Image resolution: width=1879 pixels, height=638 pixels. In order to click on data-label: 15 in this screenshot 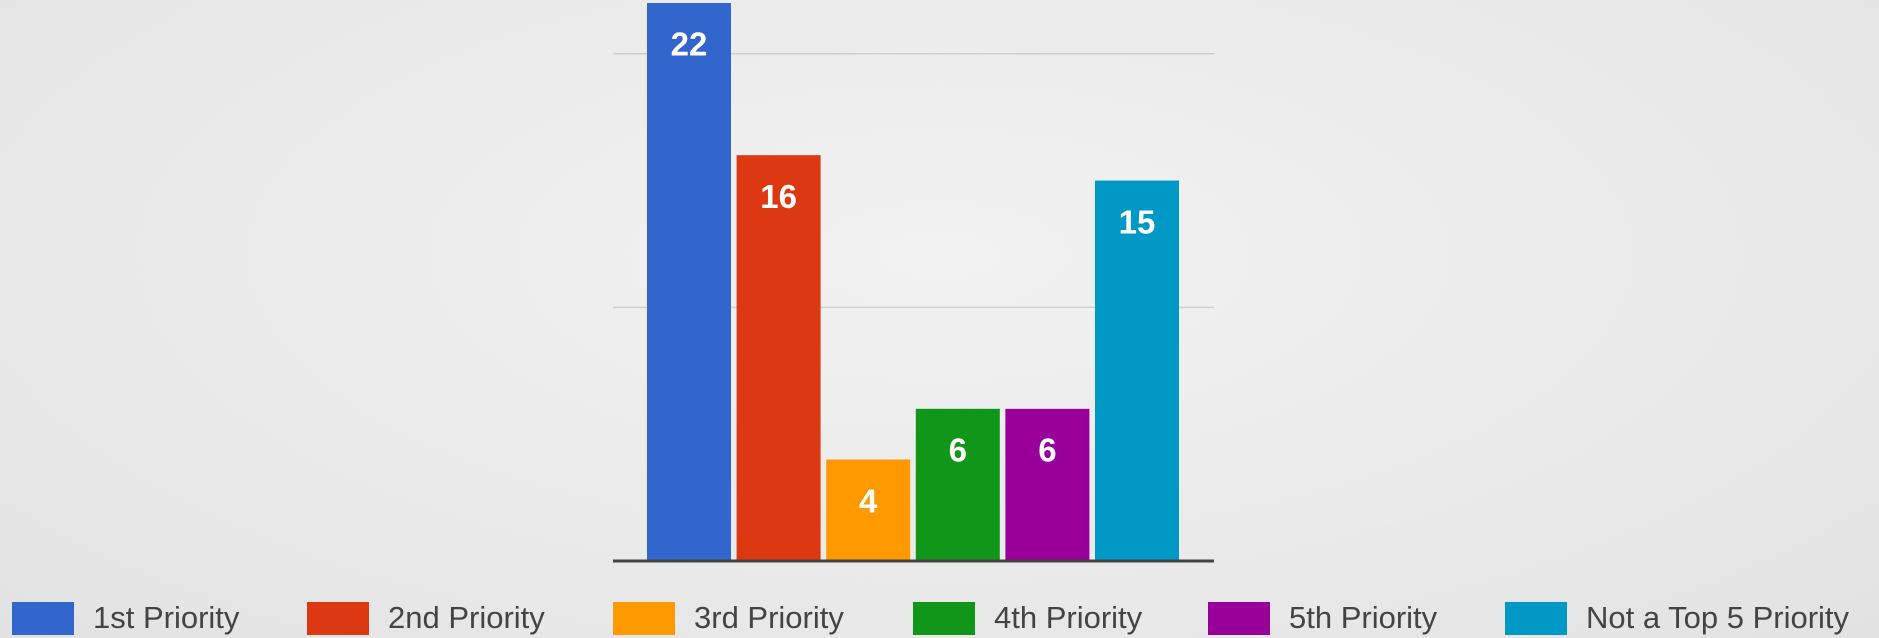, I will do `click(1137, 221)`.